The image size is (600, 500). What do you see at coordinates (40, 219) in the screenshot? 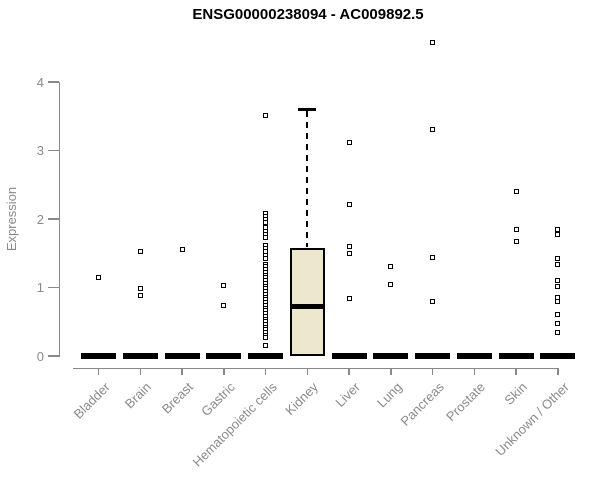
I see `y-tick-label: 2` at bounding box center [40, 219].